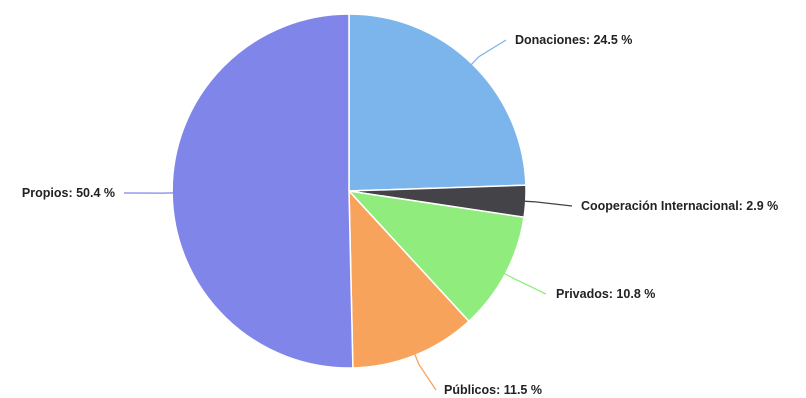 This screenshot has width=806, height=398. I want to click on connector-cooperacion-internacional, so click(548, 203).